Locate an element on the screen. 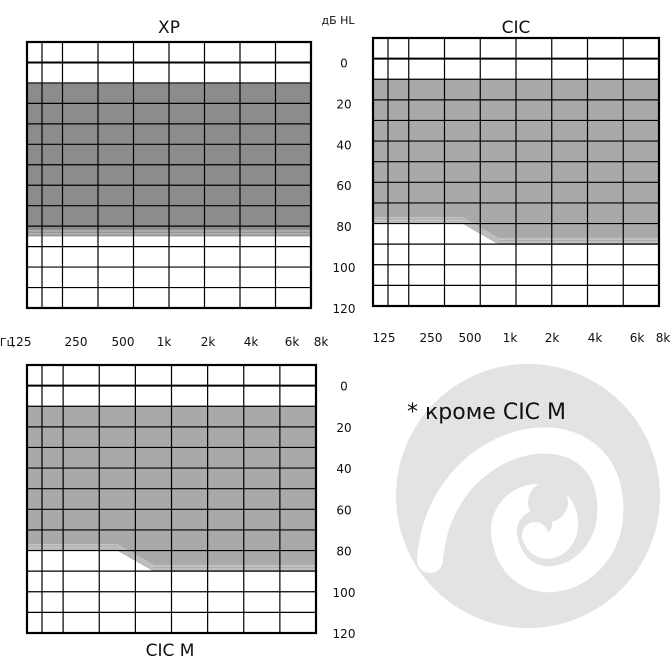 The image size is (670, 662). chart-title: XP is located at coordinates (169, 28).